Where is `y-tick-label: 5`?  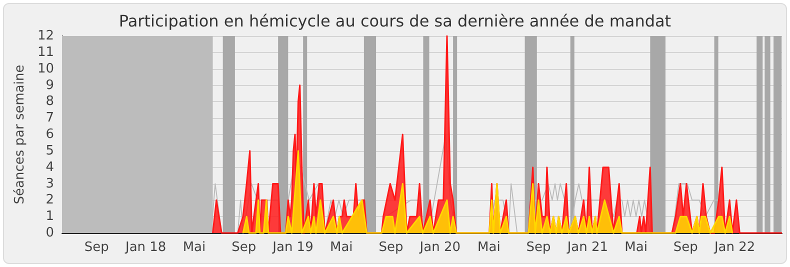
y-tick-label: 5 is located at coordinates (50, 150).